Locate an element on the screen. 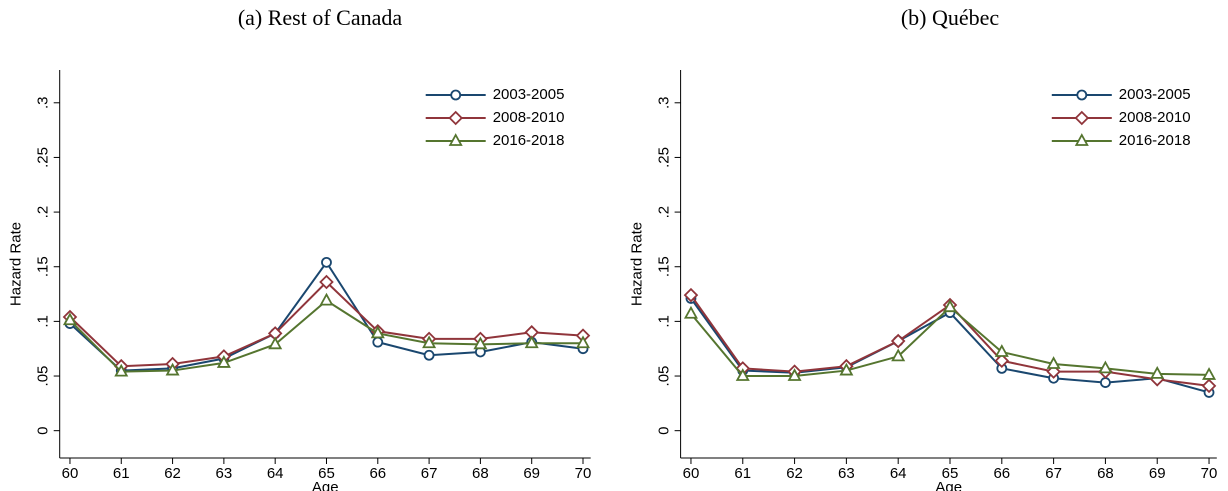  panel-title: (a) Rest of Canada is located at coordinates (320, 17).